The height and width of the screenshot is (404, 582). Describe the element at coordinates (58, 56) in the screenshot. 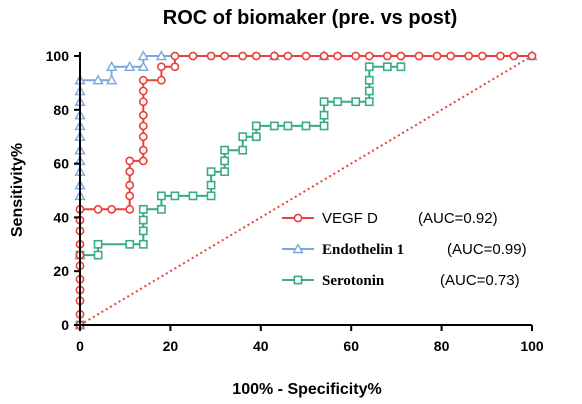

I see `y-tick-label-100: 100` at that location.